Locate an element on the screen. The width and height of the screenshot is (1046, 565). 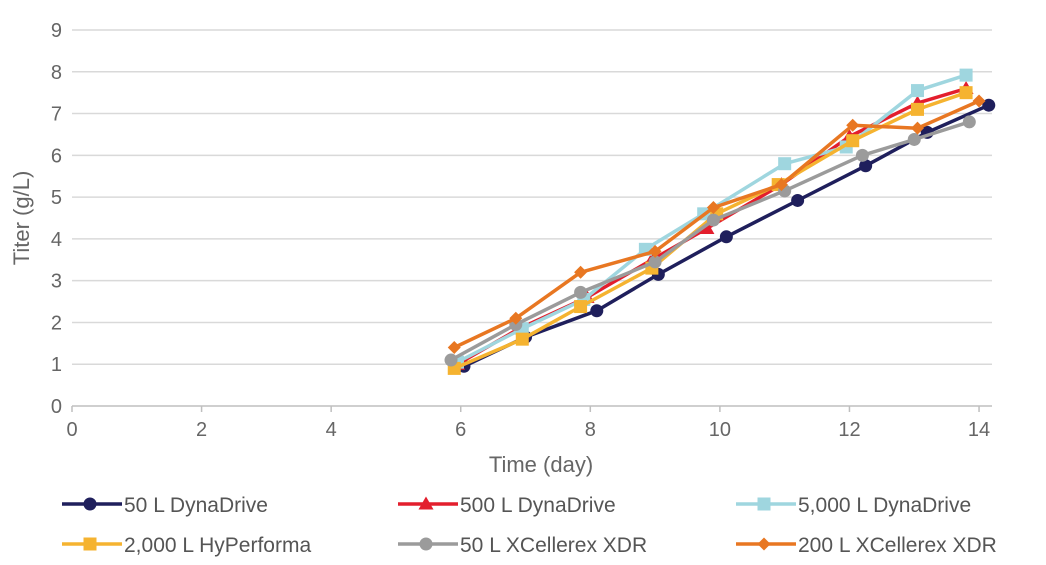
x-tick-label: 0 is located at coordinates (71, 430).